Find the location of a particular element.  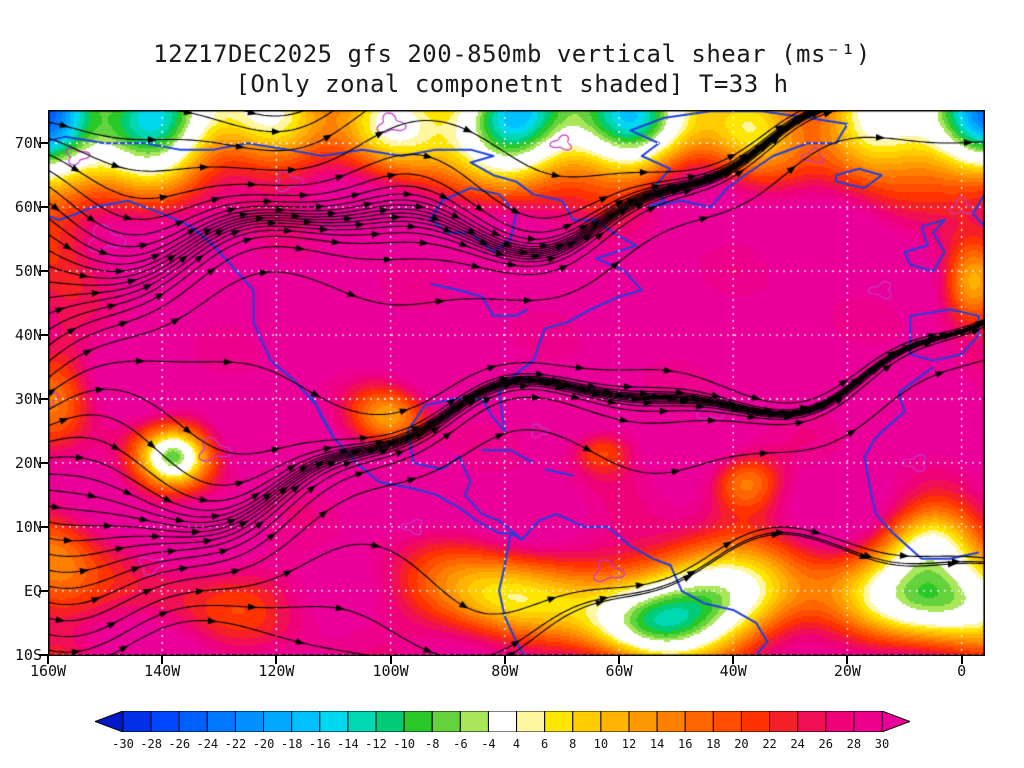

lon-tick-label: 120W is located at coordinates (276, 671).